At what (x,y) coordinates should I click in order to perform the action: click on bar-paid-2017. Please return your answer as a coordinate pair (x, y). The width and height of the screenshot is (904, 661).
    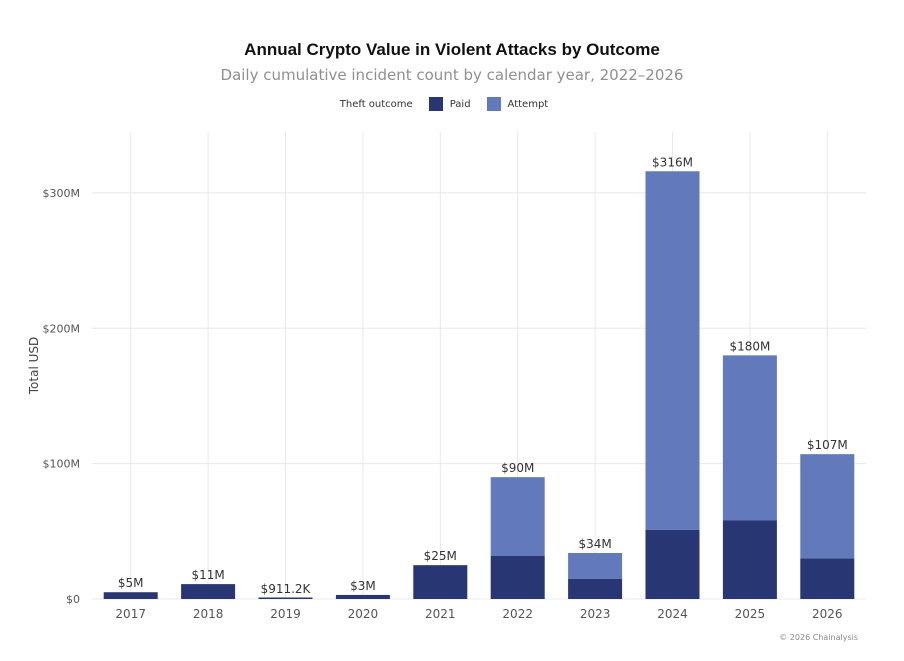
    Looking at the image, I should click on (130, 595).